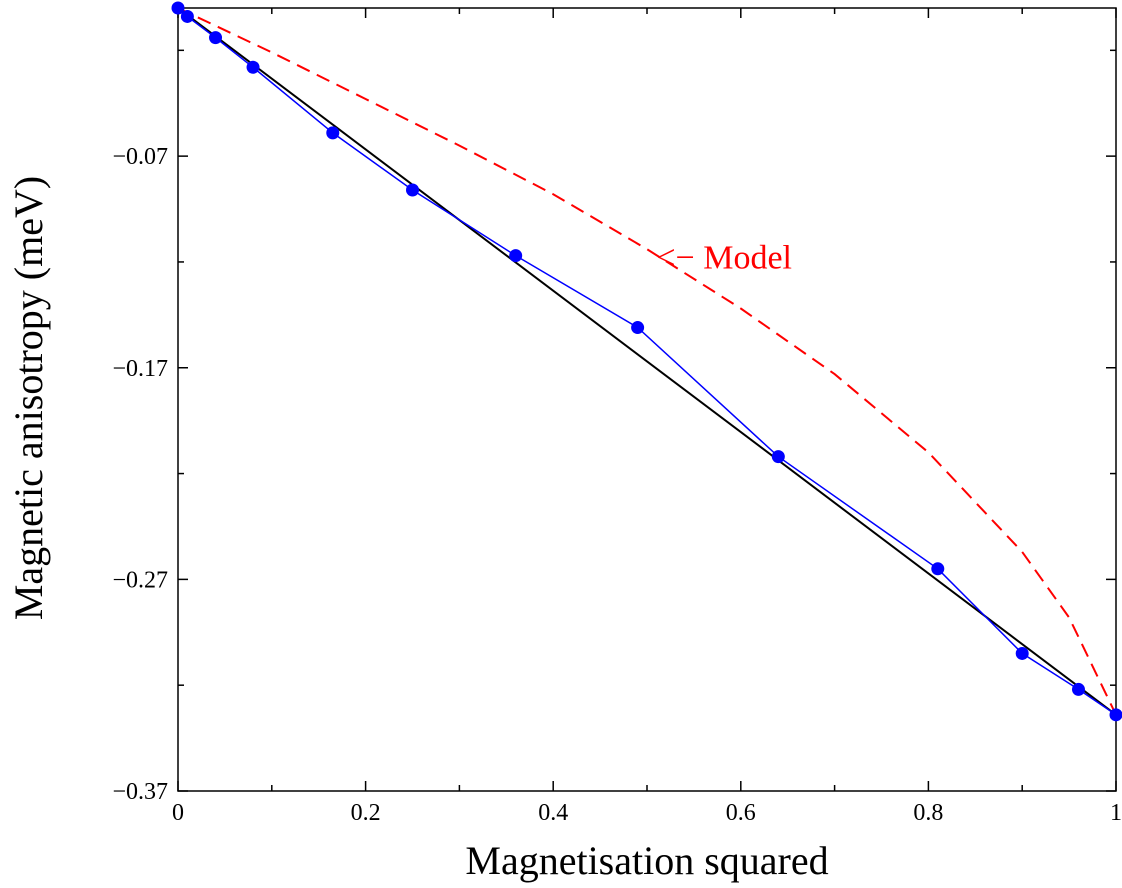 Image resolution: width=1122 pixels, height=888 pixels. Describe the element at coordinates (724, 258) in the screenshot. I see `model-annotation: <− Model` at that location.